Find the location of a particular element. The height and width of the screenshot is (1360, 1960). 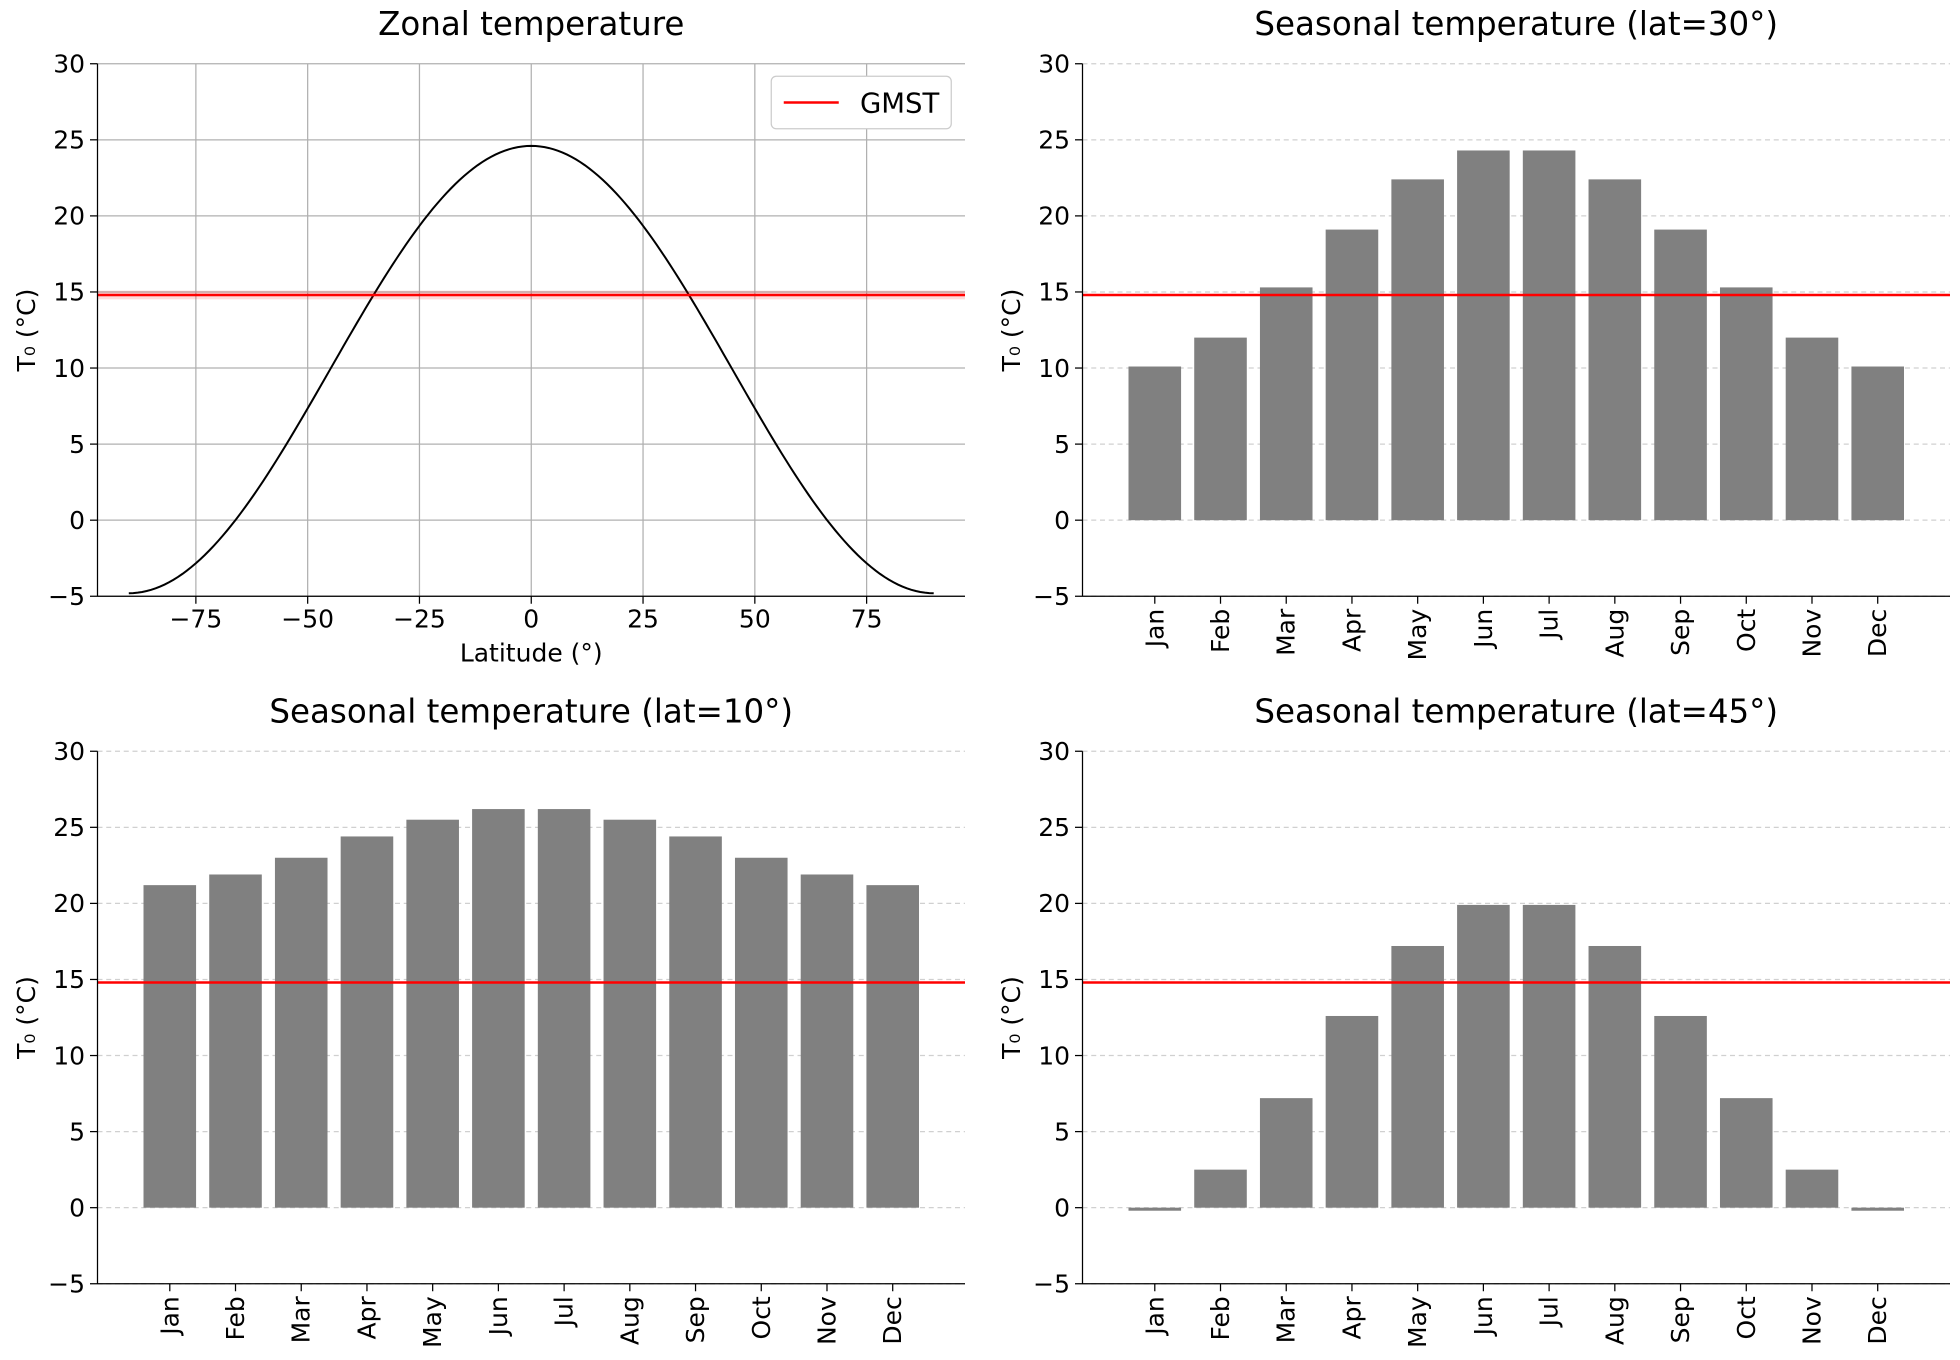

chart-title: Seasonal temperature (lat=10°) is located at coordinates (531, 712).